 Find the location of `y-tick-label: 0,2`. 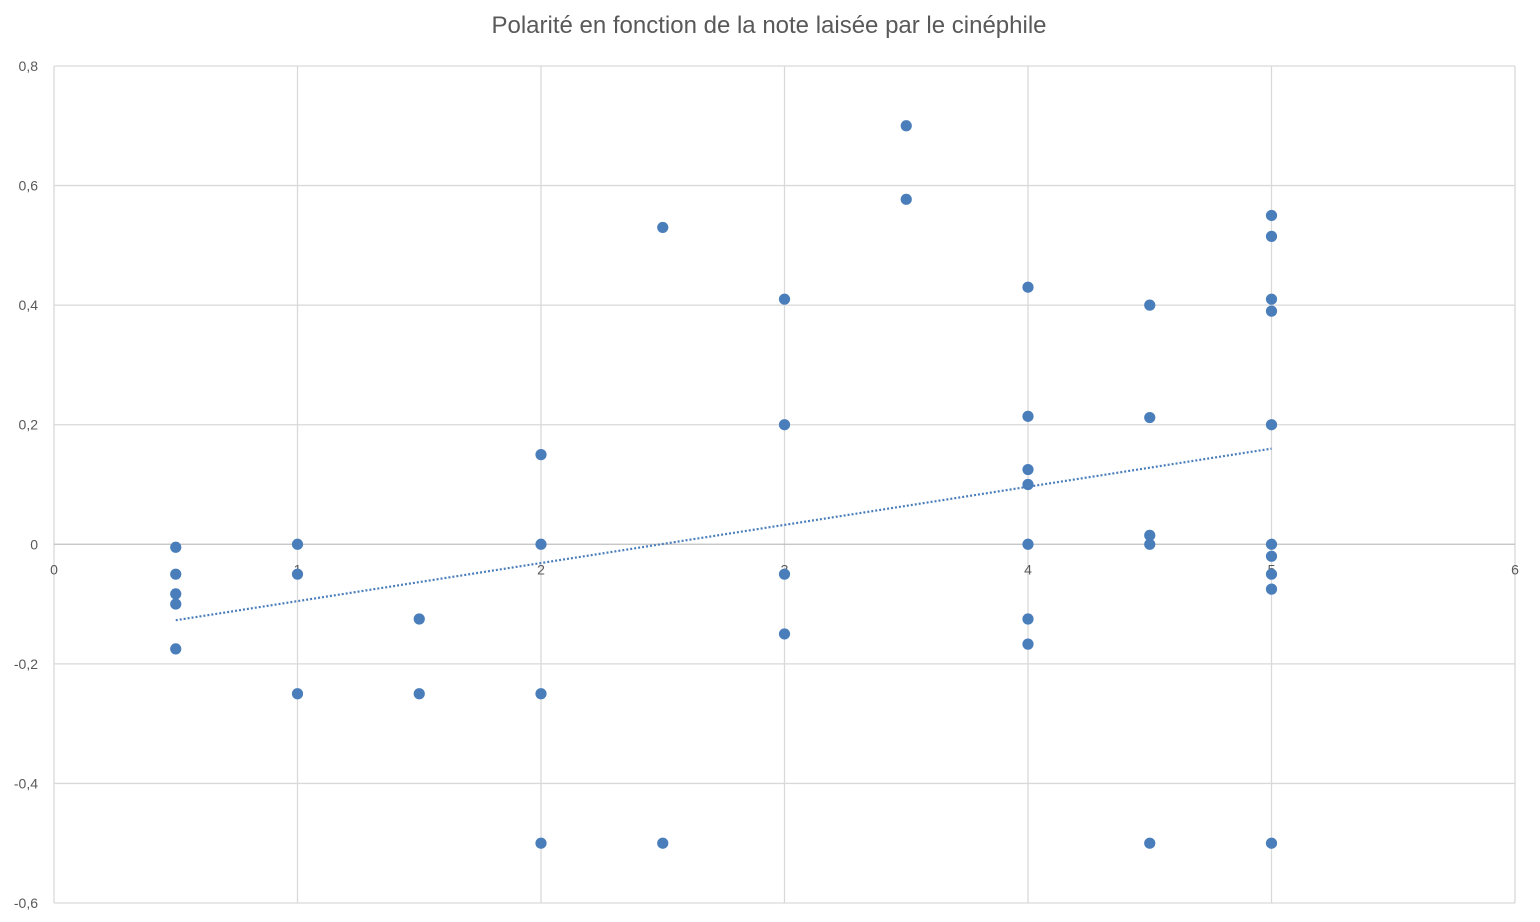

y-tick-label: 0,2 is located at coordinates (29, 425).